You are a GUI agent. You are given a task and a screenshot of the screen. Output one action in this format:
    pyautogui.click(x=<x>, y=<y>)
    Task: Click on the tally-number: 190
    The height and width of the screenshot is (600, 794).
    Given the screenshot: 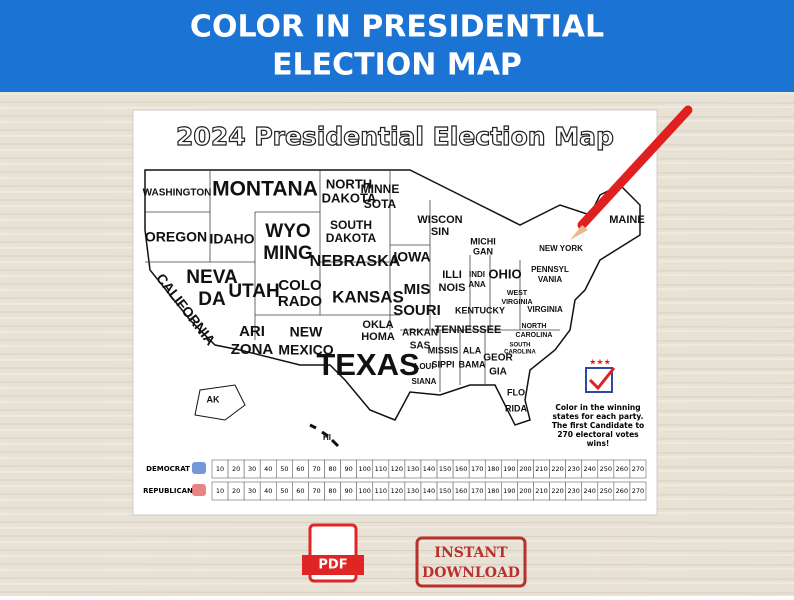 What is the action you would take?
    pyautogui.click(x=509, y=491)
    